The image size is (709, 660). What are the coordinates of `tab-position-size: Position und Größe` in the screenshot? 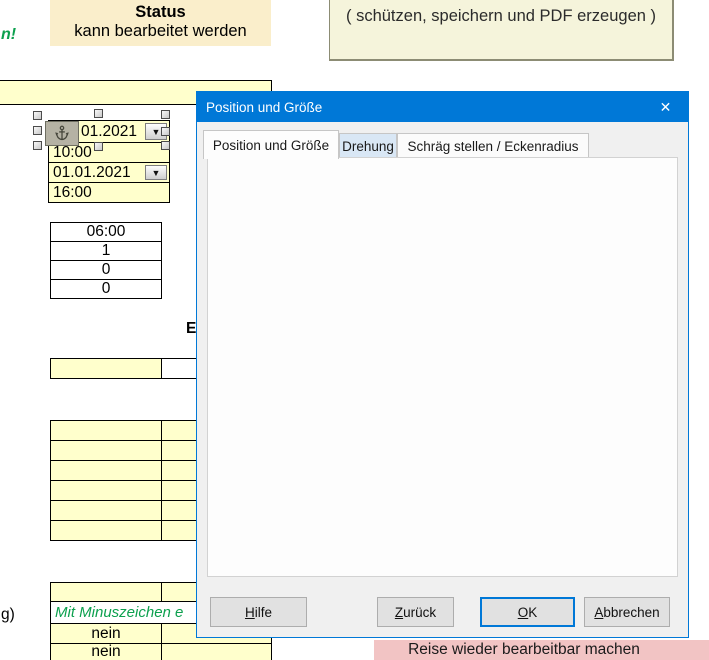 It's located at (271, 144).